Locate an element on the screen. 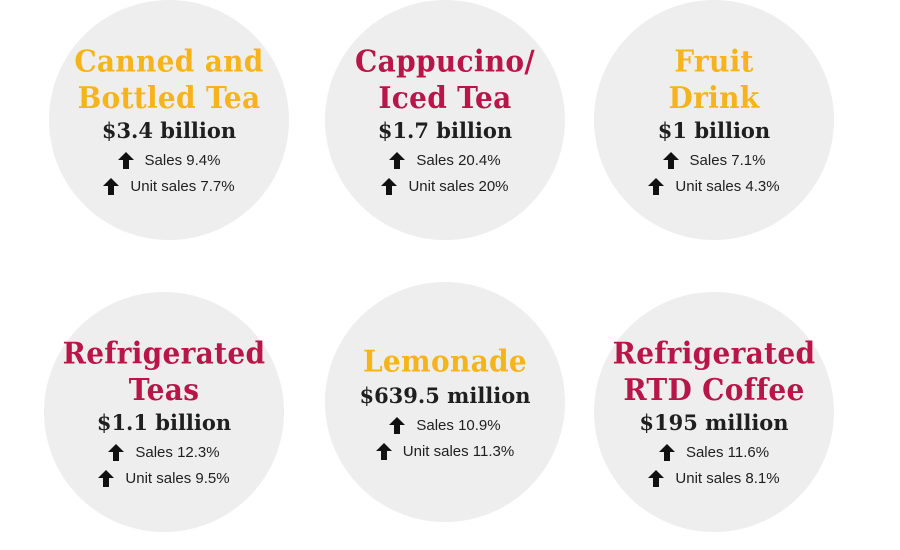  category-title: Lemonade is located at coordinates (445, 361).